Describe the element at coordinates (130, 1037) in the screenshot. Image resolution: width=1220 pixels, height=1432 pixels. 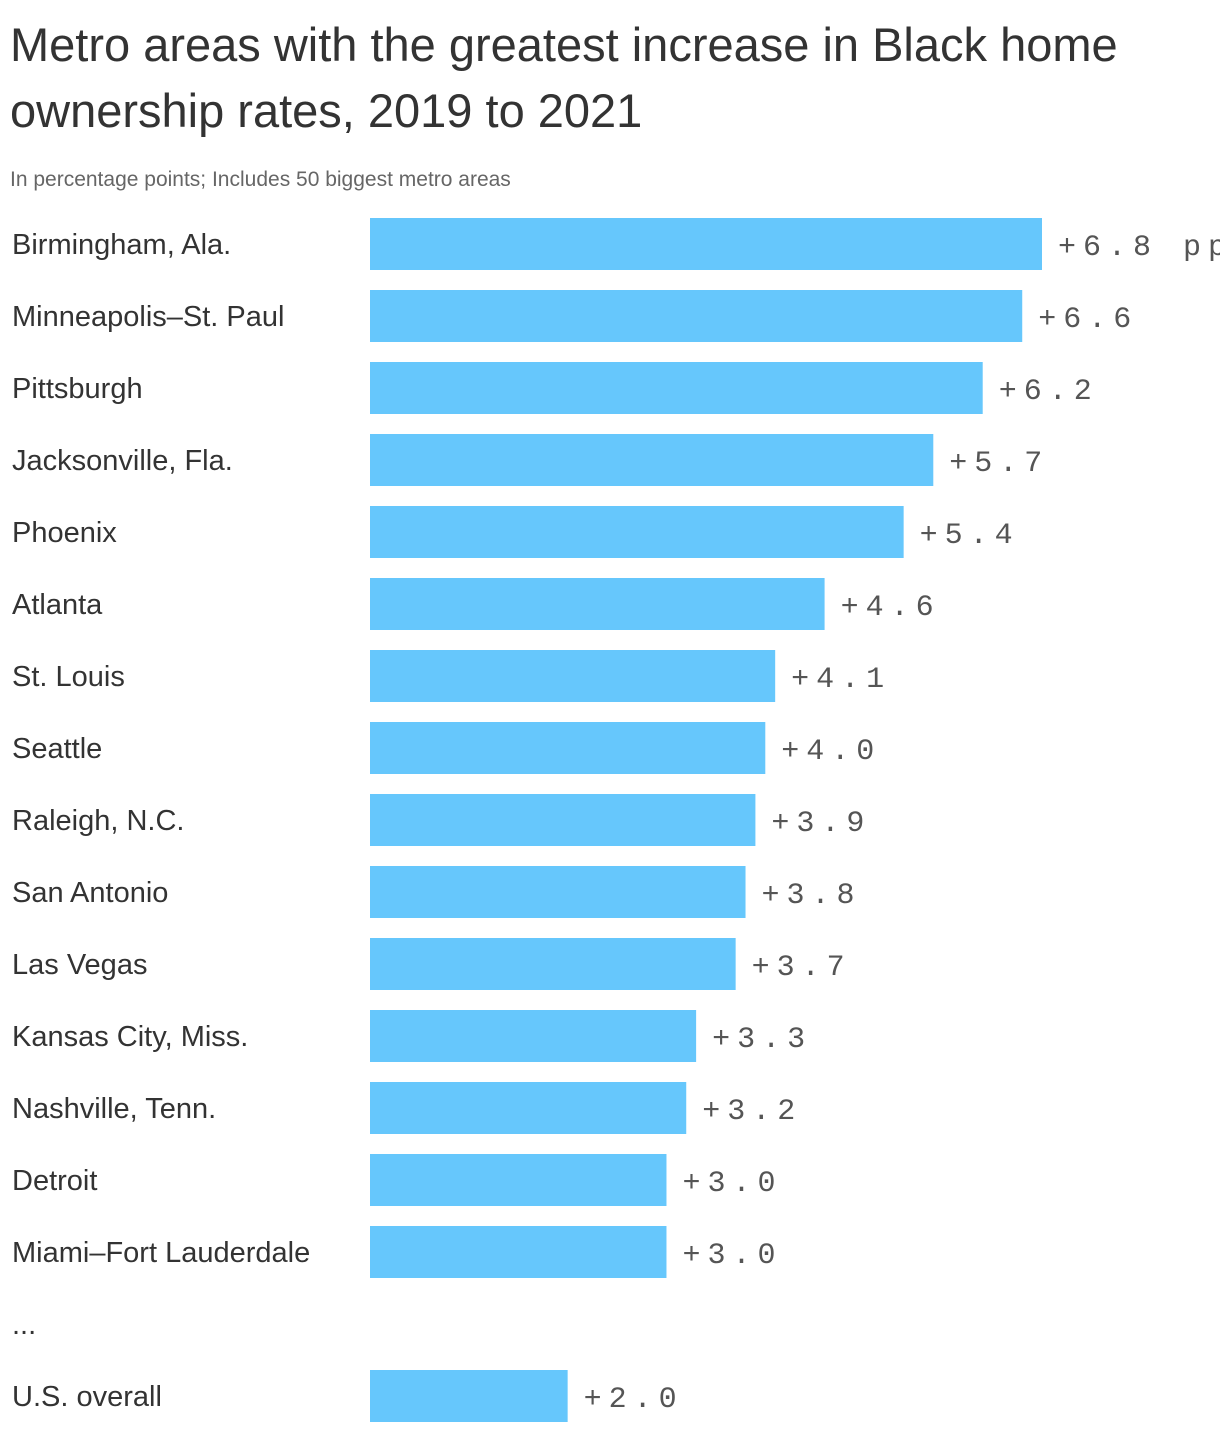
I see `category-label: Kansas City, Miss.` at that location.